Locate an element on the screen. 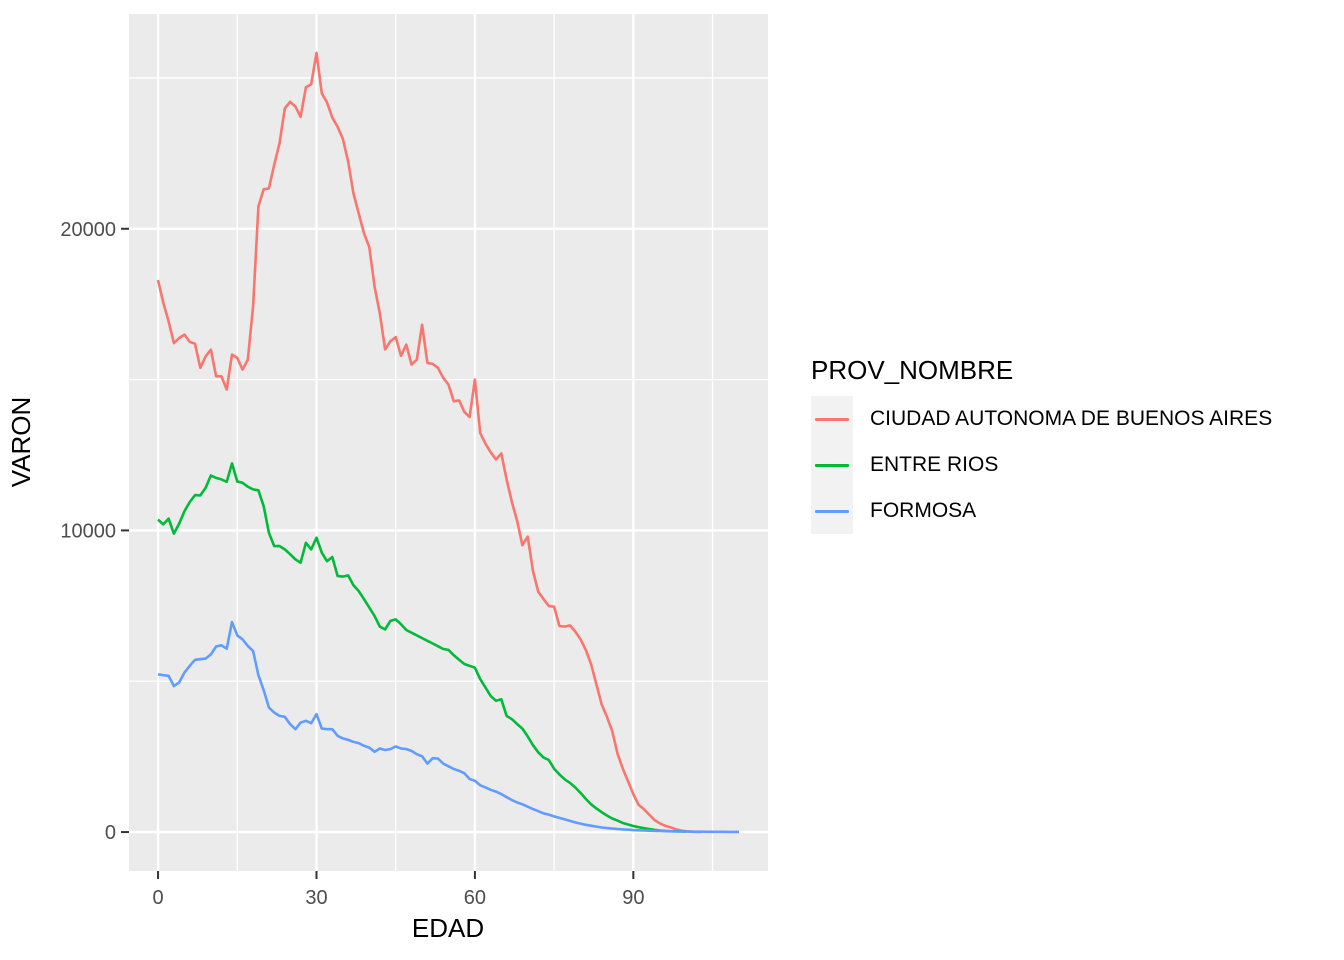  x-tick-labels: 0 30 60 90 is located at coordinates (398, 898).